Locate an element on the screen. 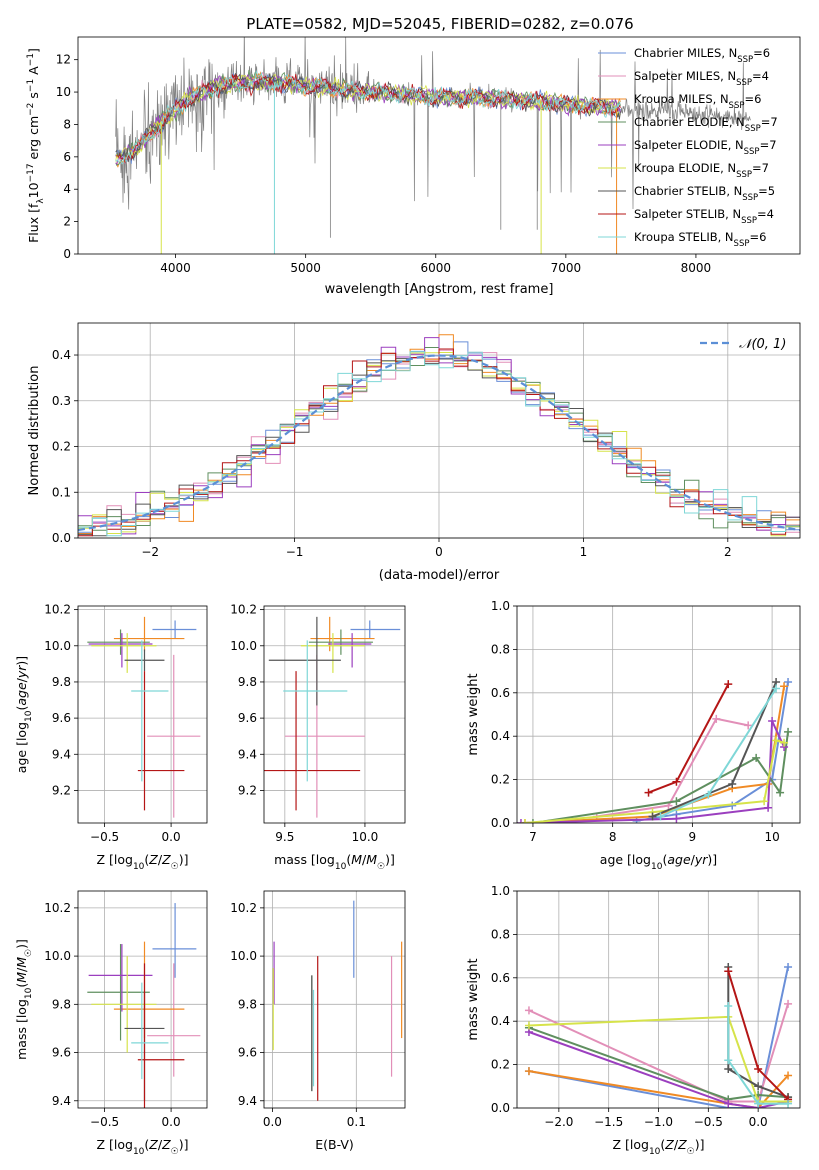 This screenshot has width=819, height=1170. legend-entry-6: Kroupa ELODIE, NSSP=7 is located at coordinates (701, 170).